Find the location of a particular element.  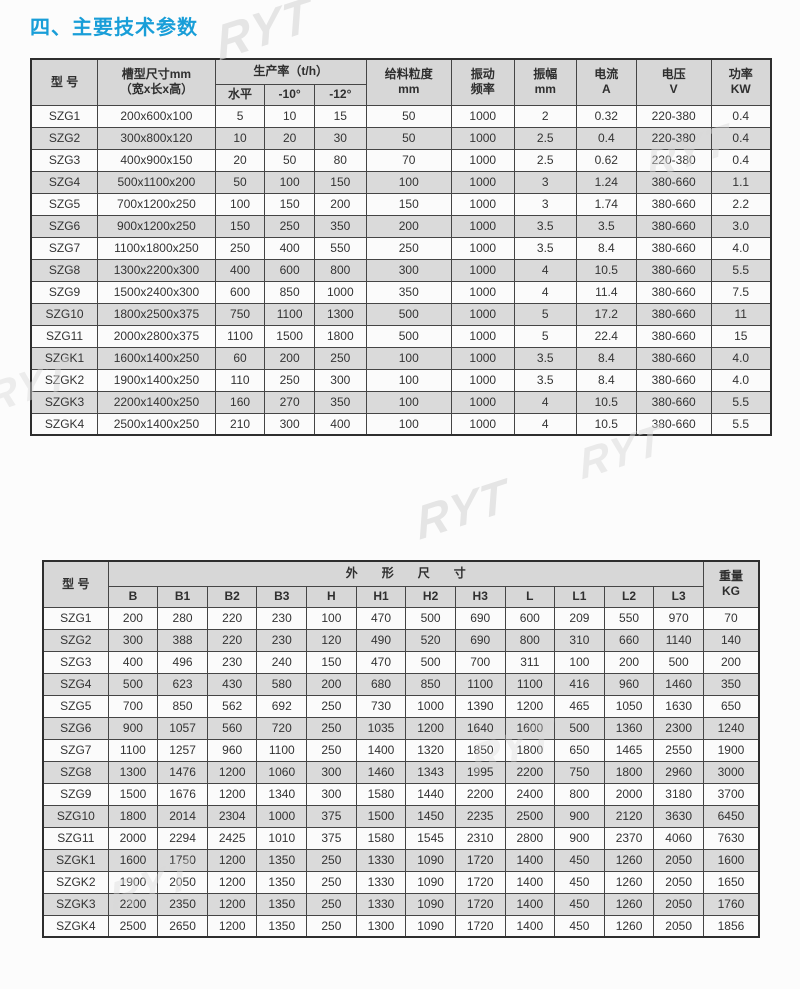

value-cell: 200x600x100 is located at coordinates (156, 116).